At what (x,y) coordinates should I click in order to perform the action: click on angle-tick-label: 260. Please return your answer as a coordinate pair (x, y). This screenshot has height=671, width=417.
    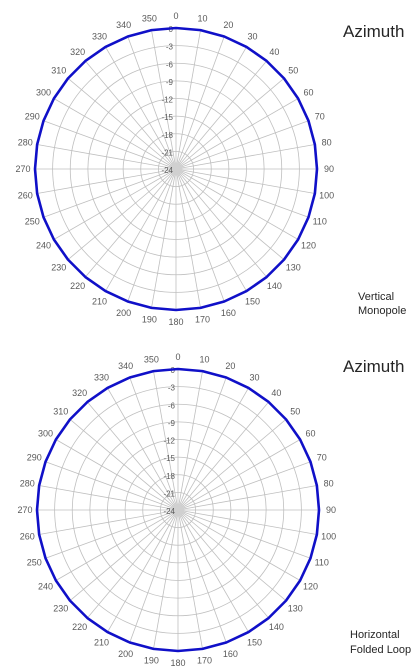
    Looking at the image, I should click on (27, 537).